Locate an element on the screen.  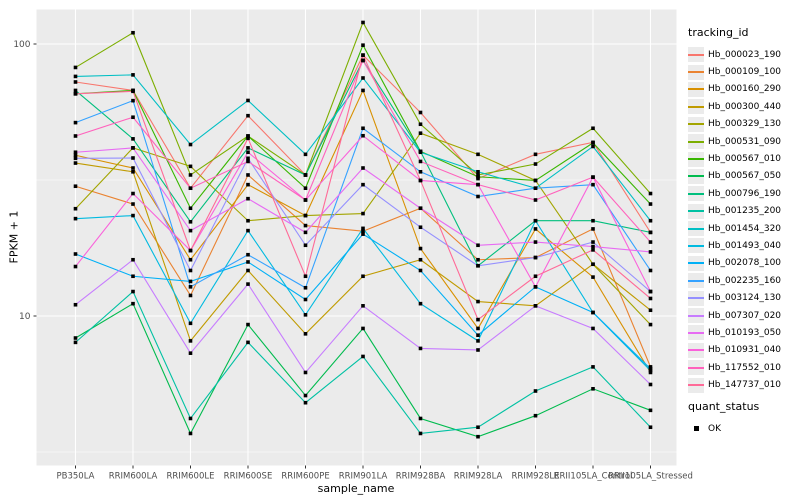
x-tick-label: RRIM600LE is located at coordinates (191, 477).